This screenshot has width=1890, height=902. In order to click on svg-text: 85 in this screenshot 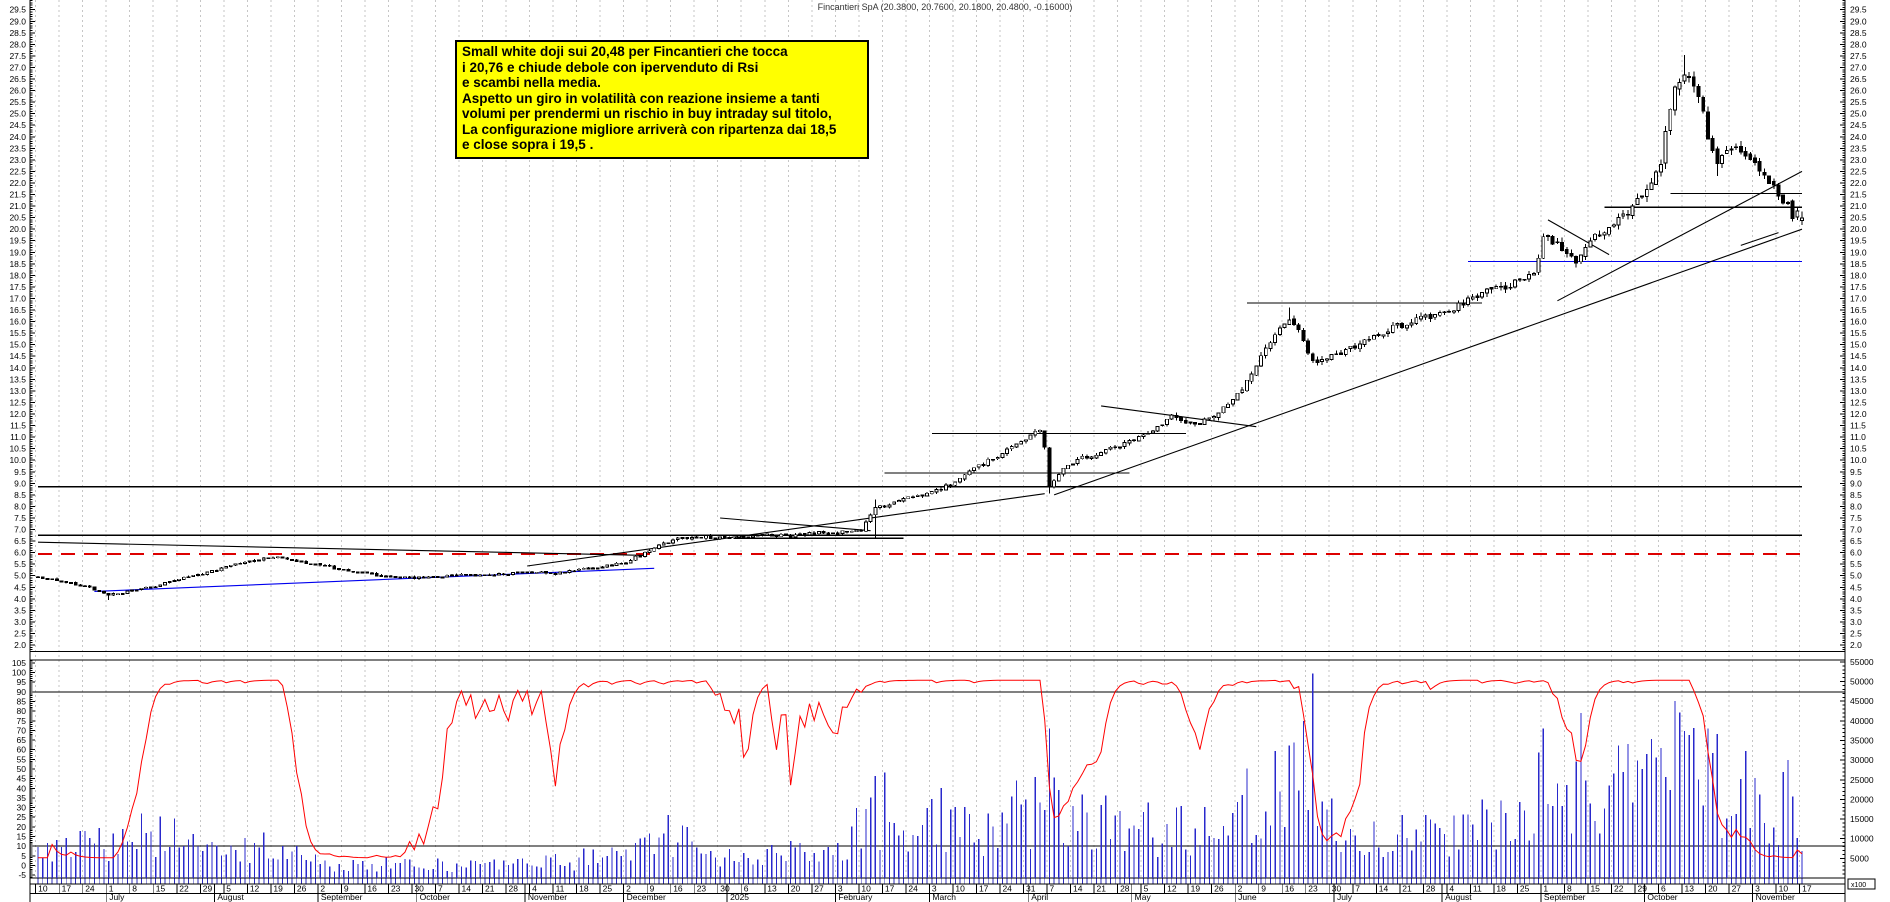, I will do `click(22, 701)`.